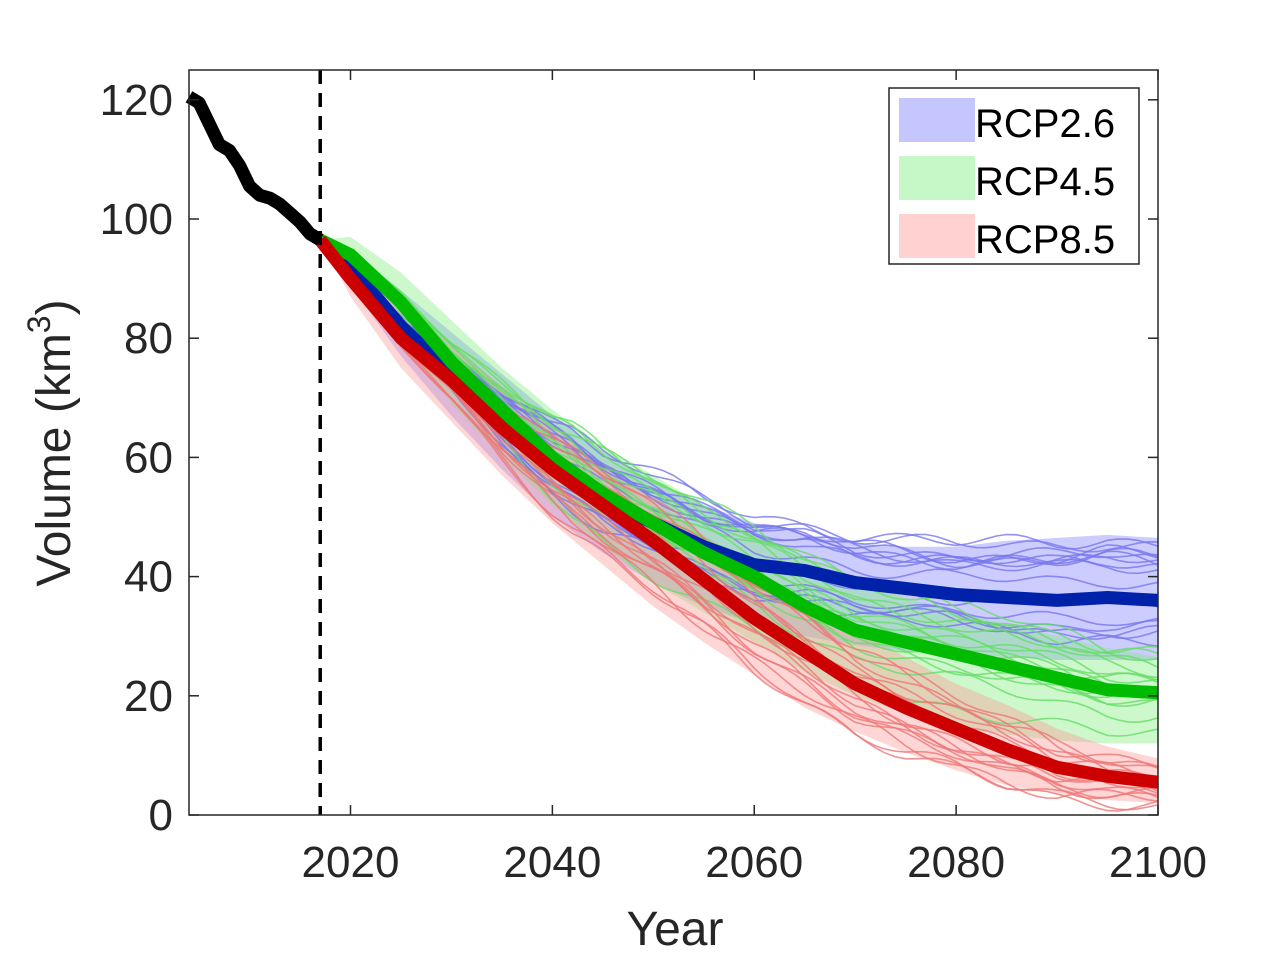  I want to click on y-tick-label: 20, so click(148, 696).